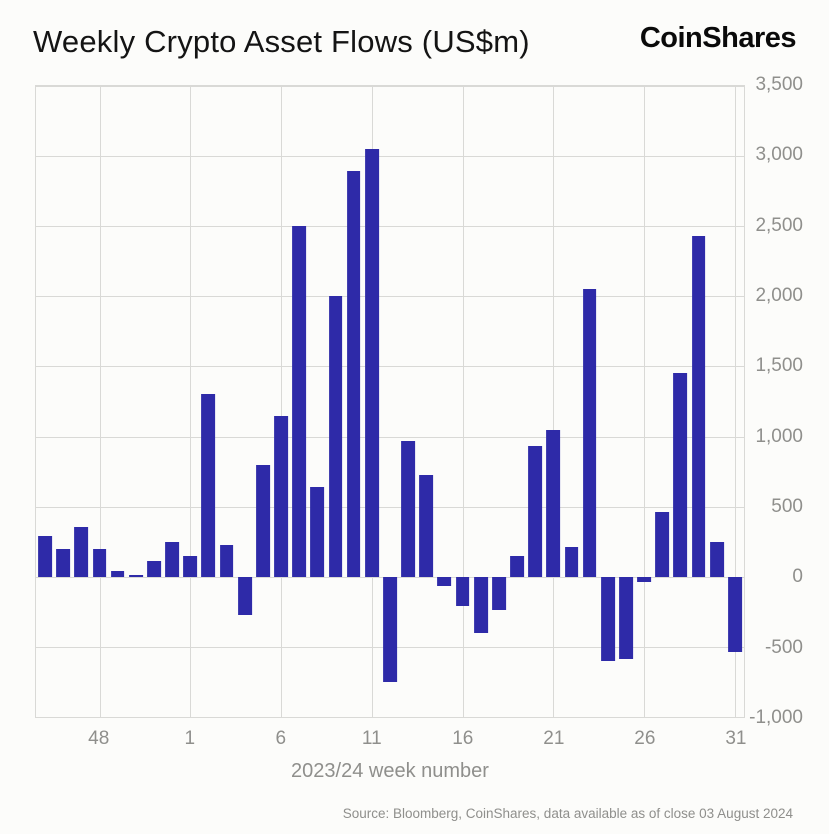 This screenshot has height=834, width=829. What do you see at coordinates (736, 738) in the screenshot?
I see `x-tick-label: 31` at bounding box center [736, 738].